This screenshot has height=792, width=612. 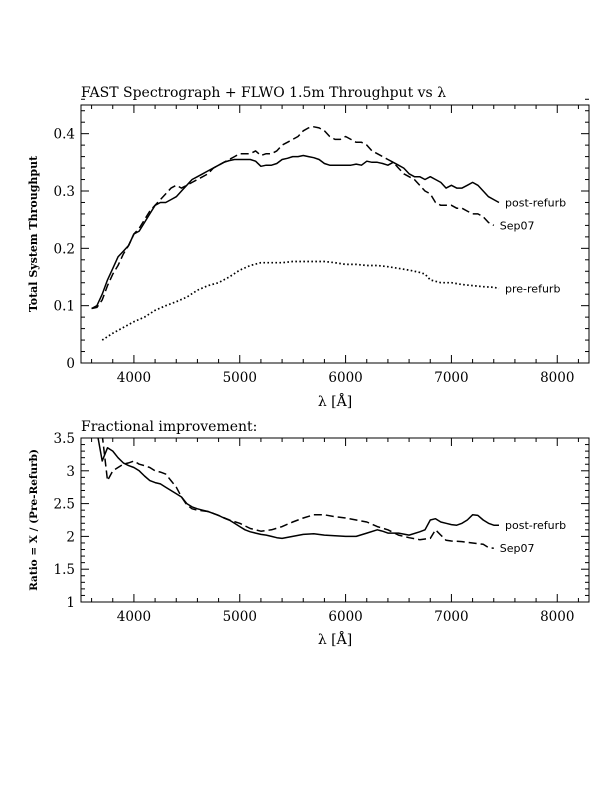 What do you see at coordinates (169, 427) in the screenshot?
I see `chart-title: Fractional improvement:` at bounding box center [169, 427].